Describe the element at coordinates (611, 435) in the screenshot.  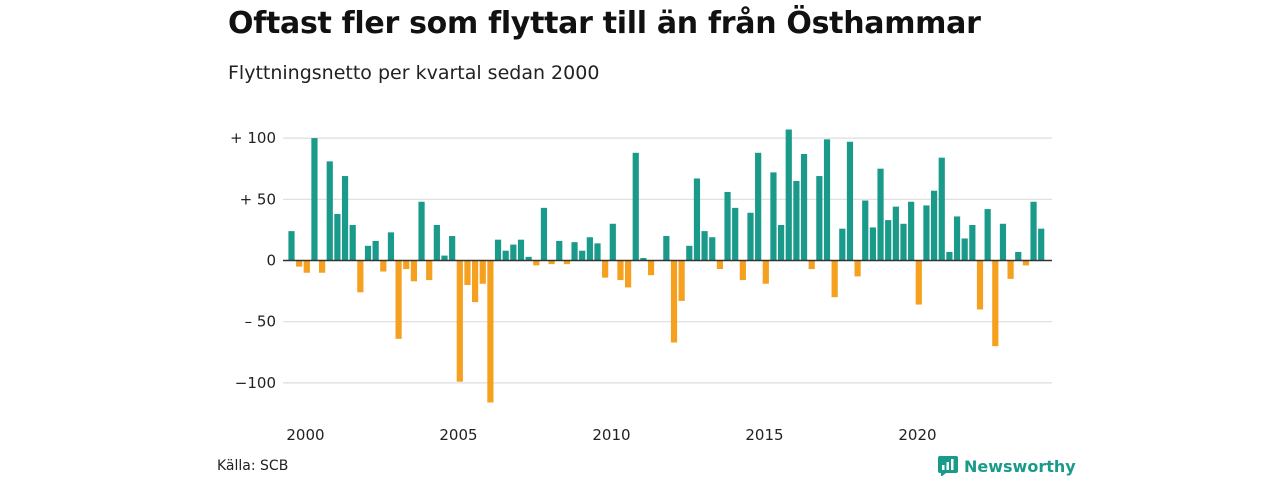
I see `x-tick-label: 2010` at that location.